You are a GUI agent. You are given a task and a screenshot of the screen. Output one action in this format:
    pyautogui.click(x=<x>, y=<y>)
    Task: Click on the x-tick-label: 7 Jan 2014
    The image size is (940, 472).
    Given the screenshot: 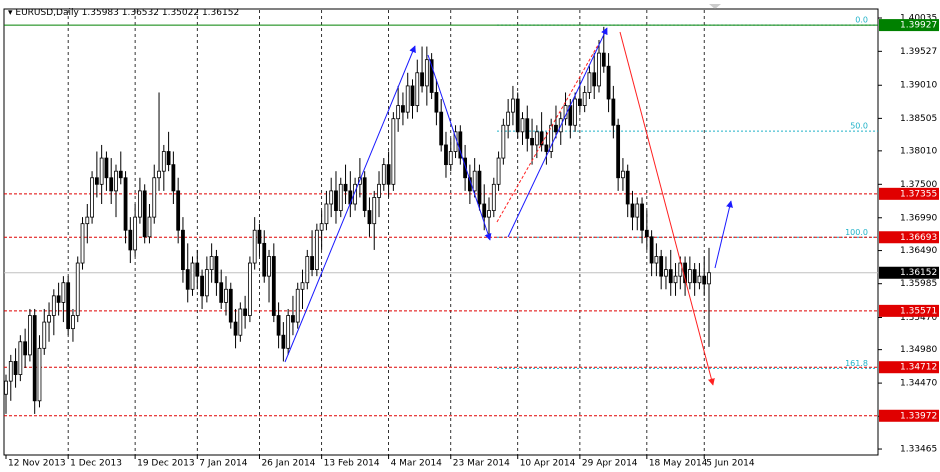 What is the action you would take?
    pyautogui.click(x=223, y=464)
    